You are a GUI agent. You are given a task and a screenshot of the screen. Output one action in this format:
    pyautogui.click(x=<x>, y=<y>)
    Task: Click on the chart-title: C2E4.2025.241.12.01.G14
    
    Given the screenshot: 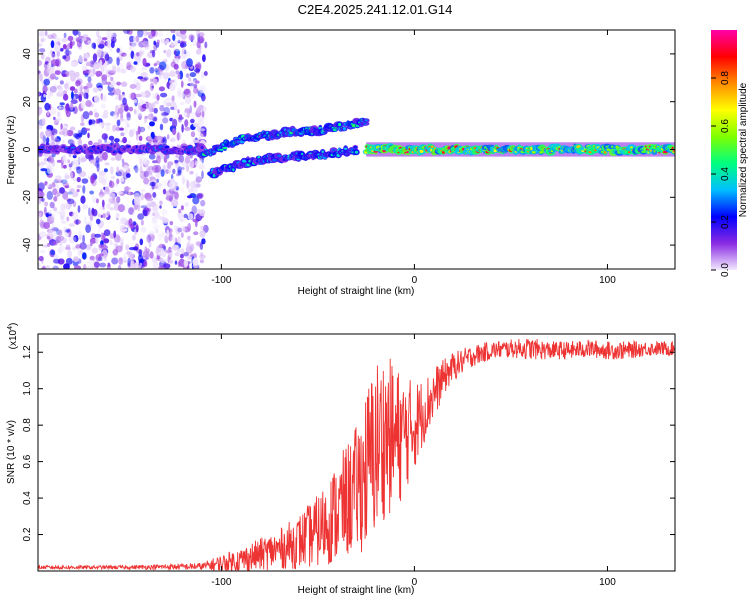 What is the action you would take?
    pyautogui.click(x=375, y=9)
    